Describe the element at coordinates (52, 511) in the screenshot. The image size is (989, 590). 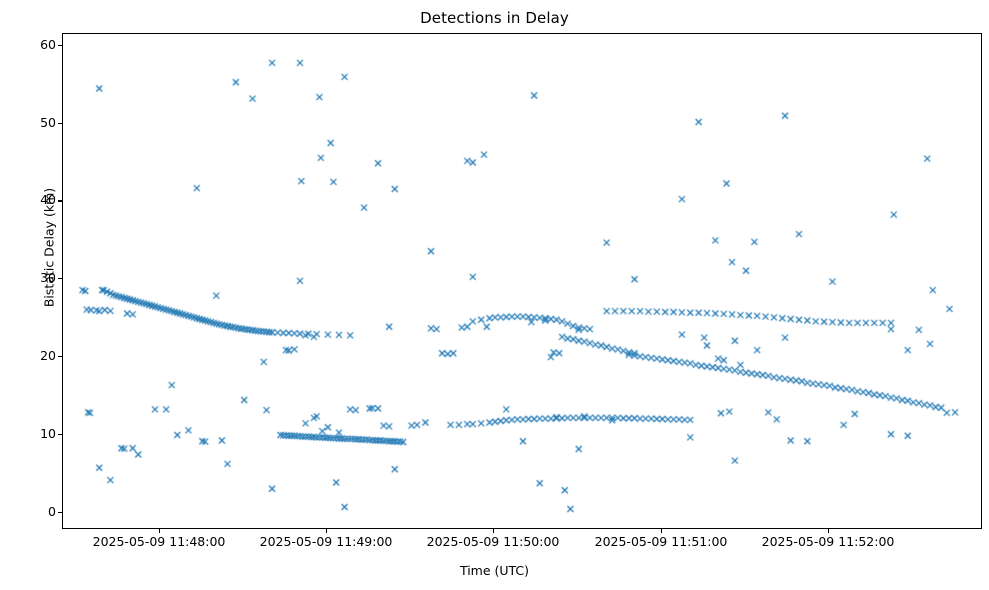
I see `y-tick-label: 0` at that location.